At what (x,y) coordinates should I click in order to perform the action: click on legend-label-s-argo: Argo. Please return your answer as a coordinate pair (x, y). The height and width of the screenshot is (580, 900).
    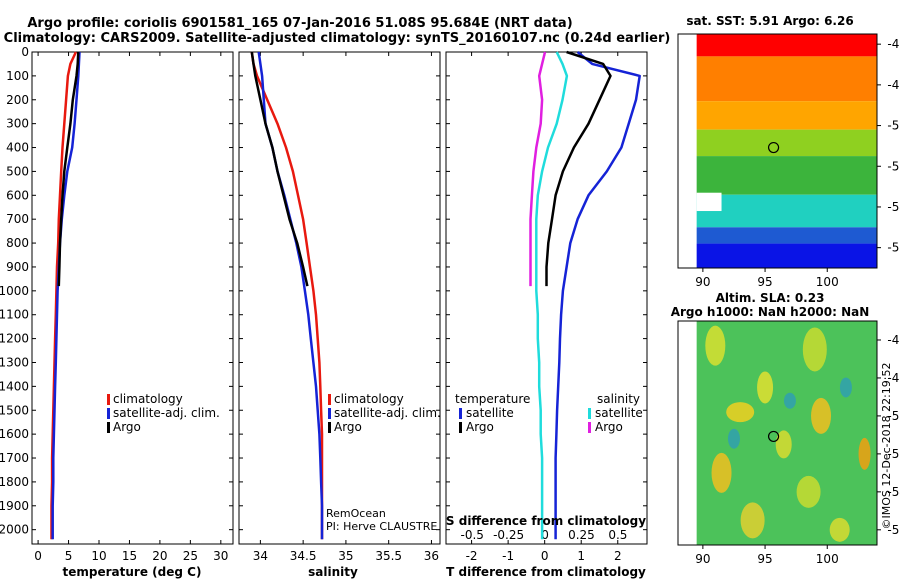
    Looking at the image, I should click on (609, 427).